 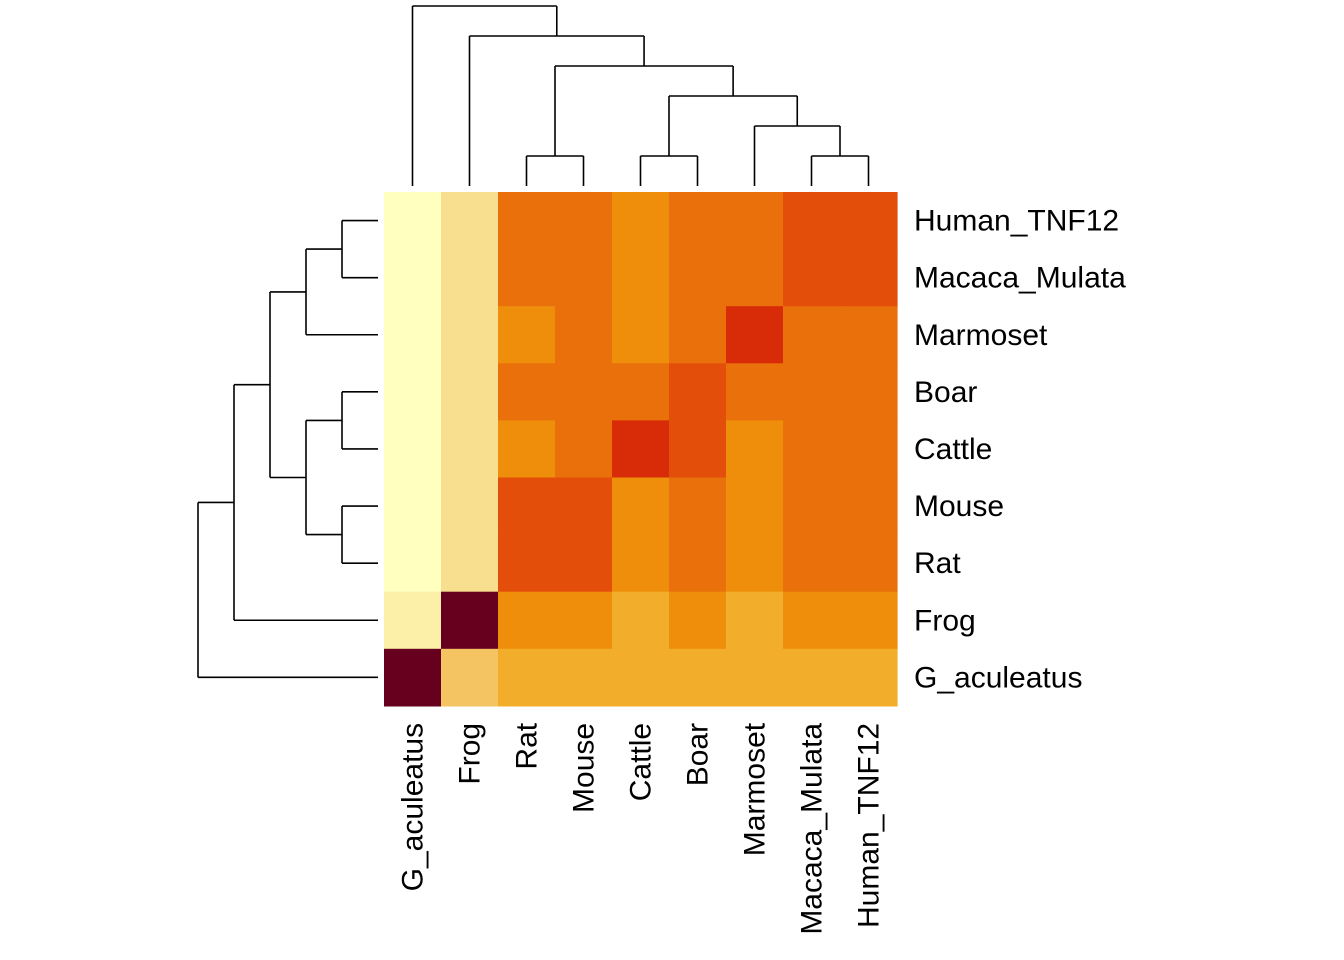 I want to click on heatmap-cell-G_aculeatus-Cattle, so click(x=641, y=677).